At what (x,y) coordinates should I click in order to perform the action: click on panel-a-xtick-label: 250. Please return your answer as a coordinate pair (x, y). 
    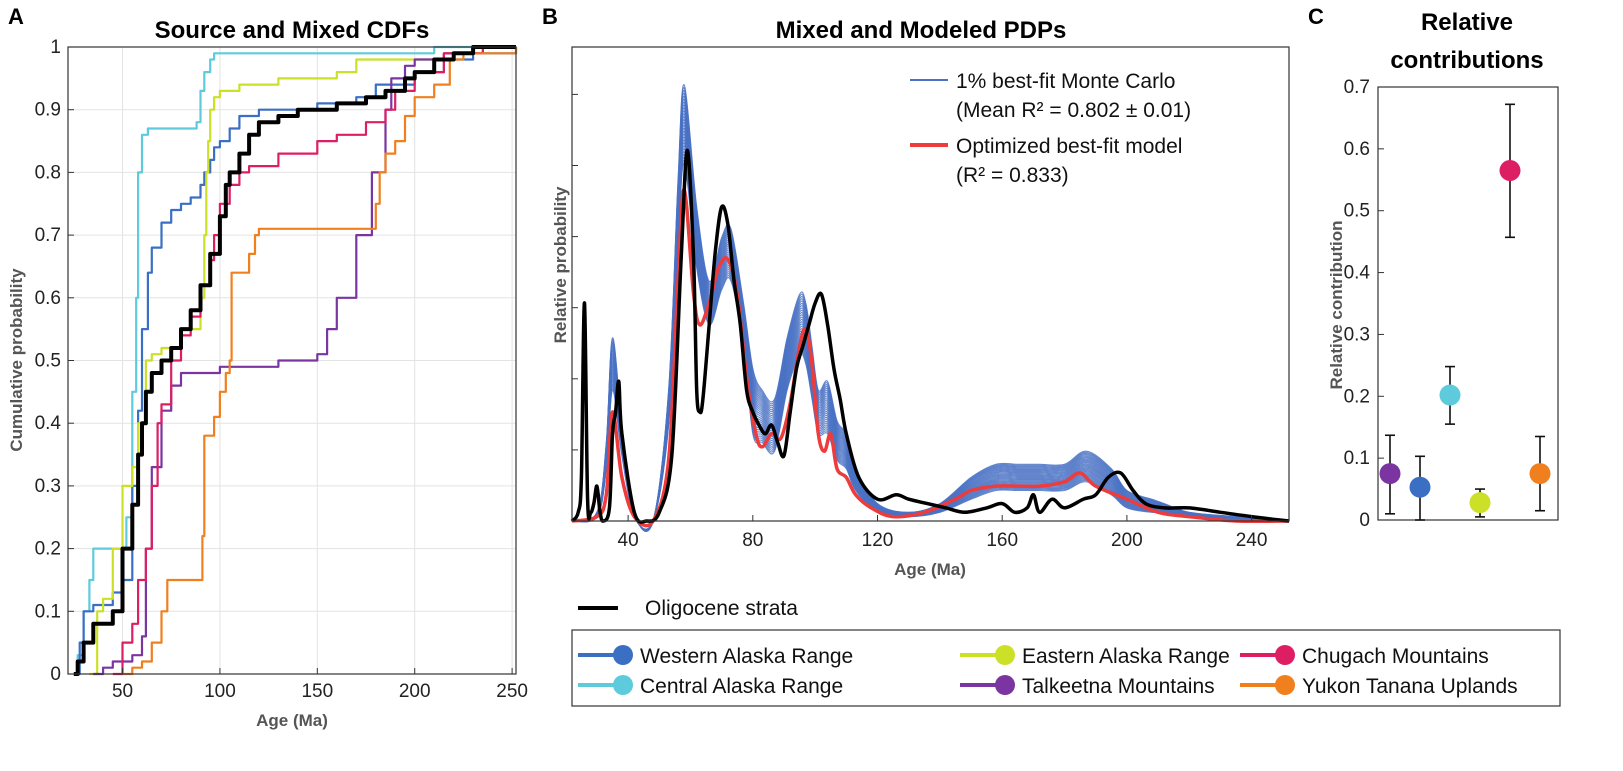
    Looking at the image, I should click on (512, 691).